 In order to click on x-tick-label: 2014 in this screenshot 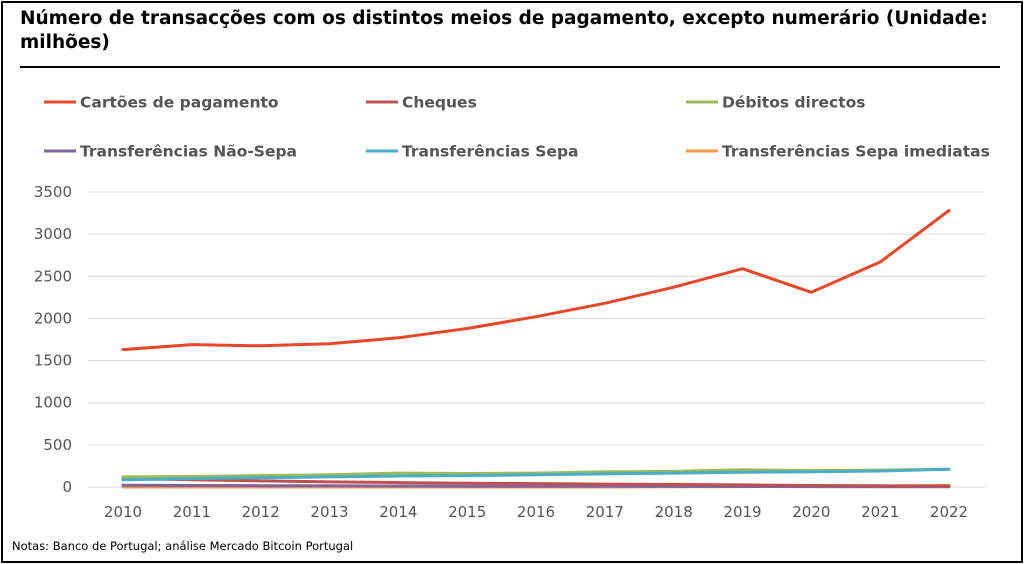, I will do `click(398, 512)`.